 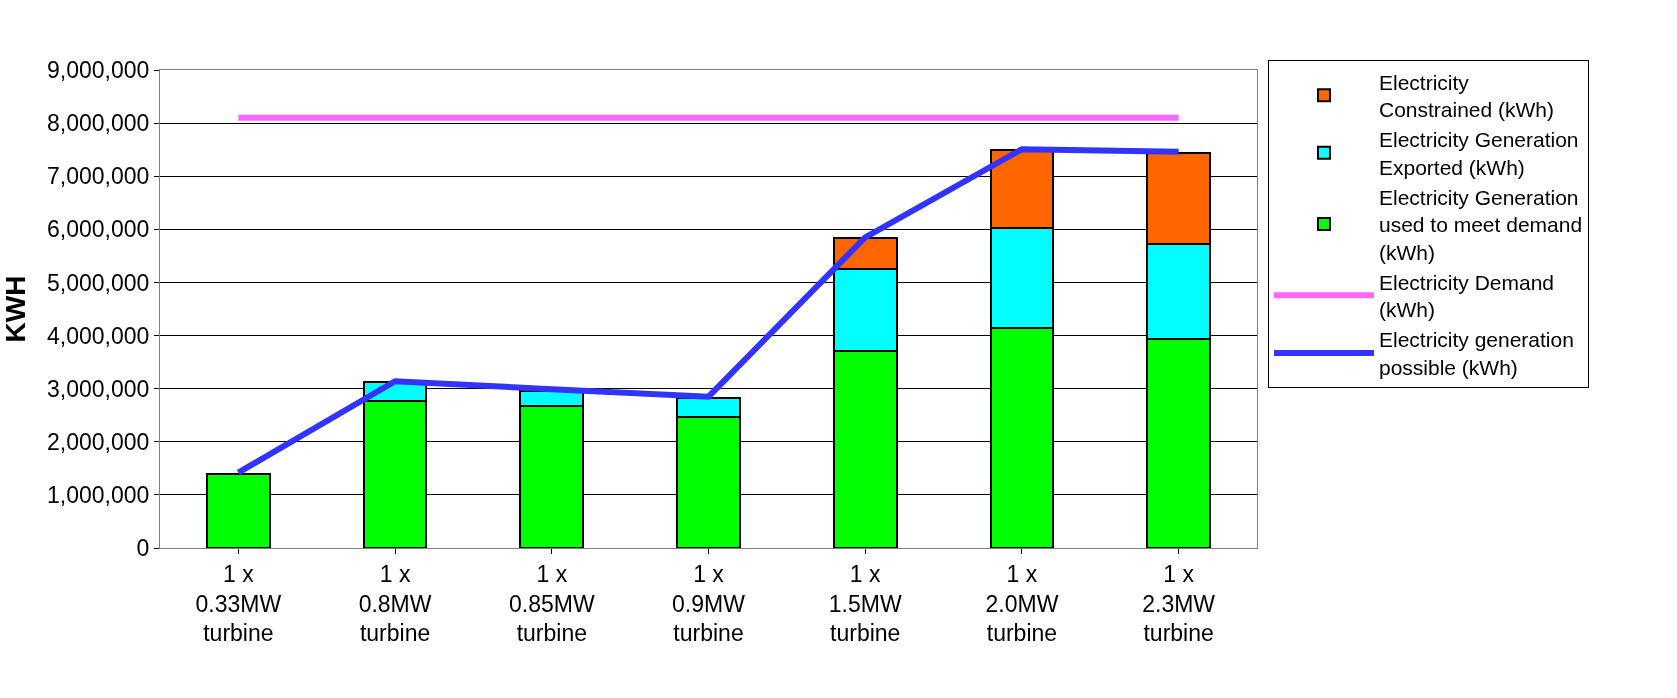 What do you see at coordinates (1022, 603) in the screenshot?
I see `x-tick-label: 1 x 2.0MW turbine` at bounding box center [1022, 603].